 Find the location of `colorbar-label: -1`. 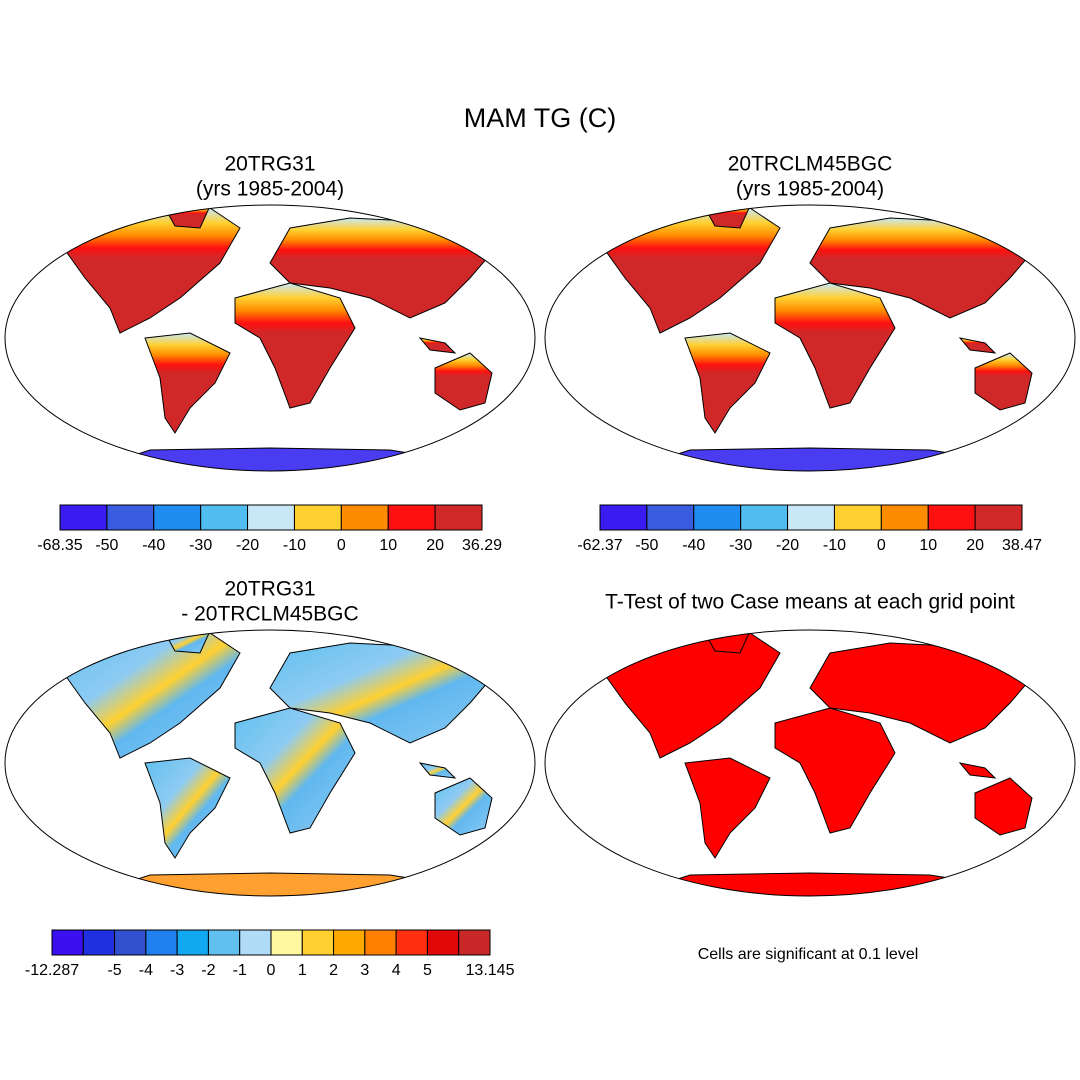

colorbar-label: -1 is located at coordinates (240, 970).